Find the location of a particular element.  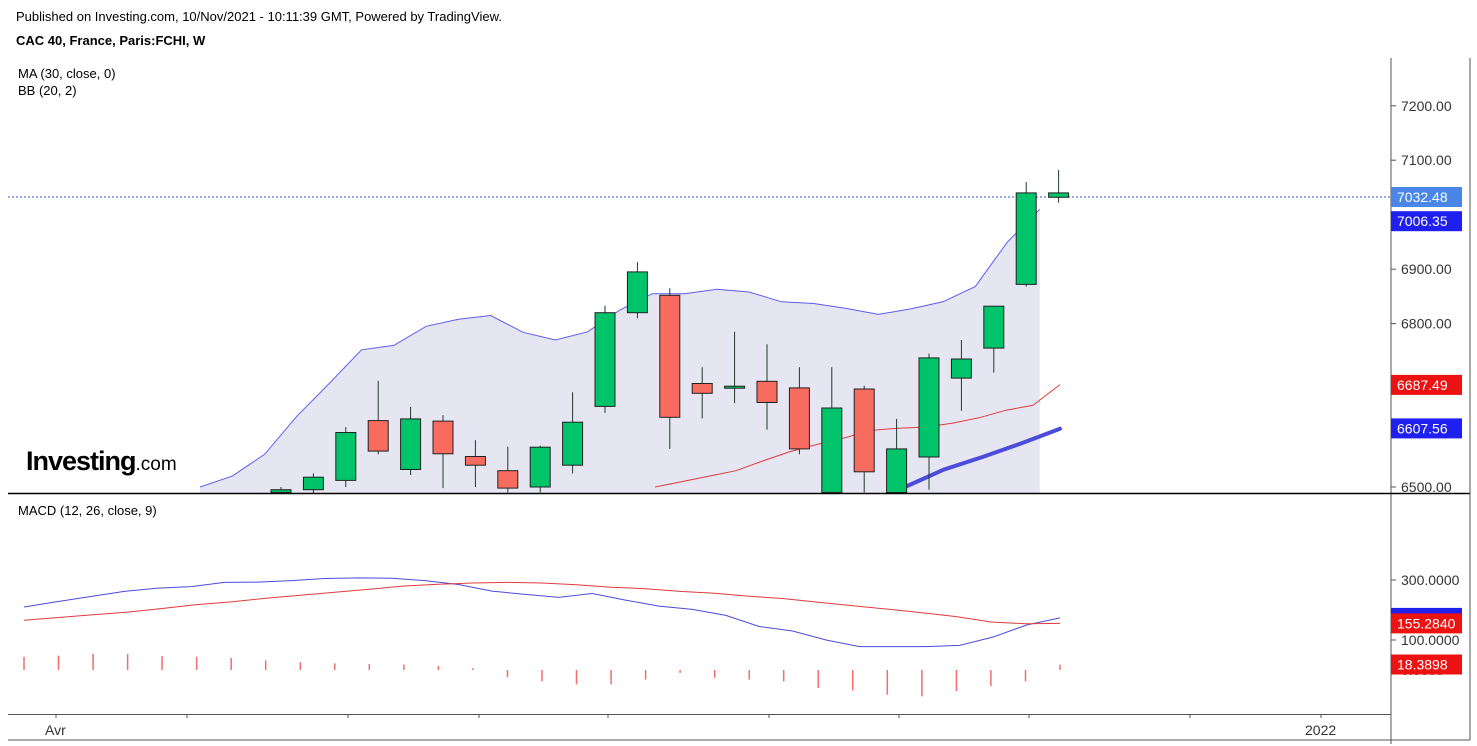

macd-tag: 18.3898 is located at coordinates (1426, 664).